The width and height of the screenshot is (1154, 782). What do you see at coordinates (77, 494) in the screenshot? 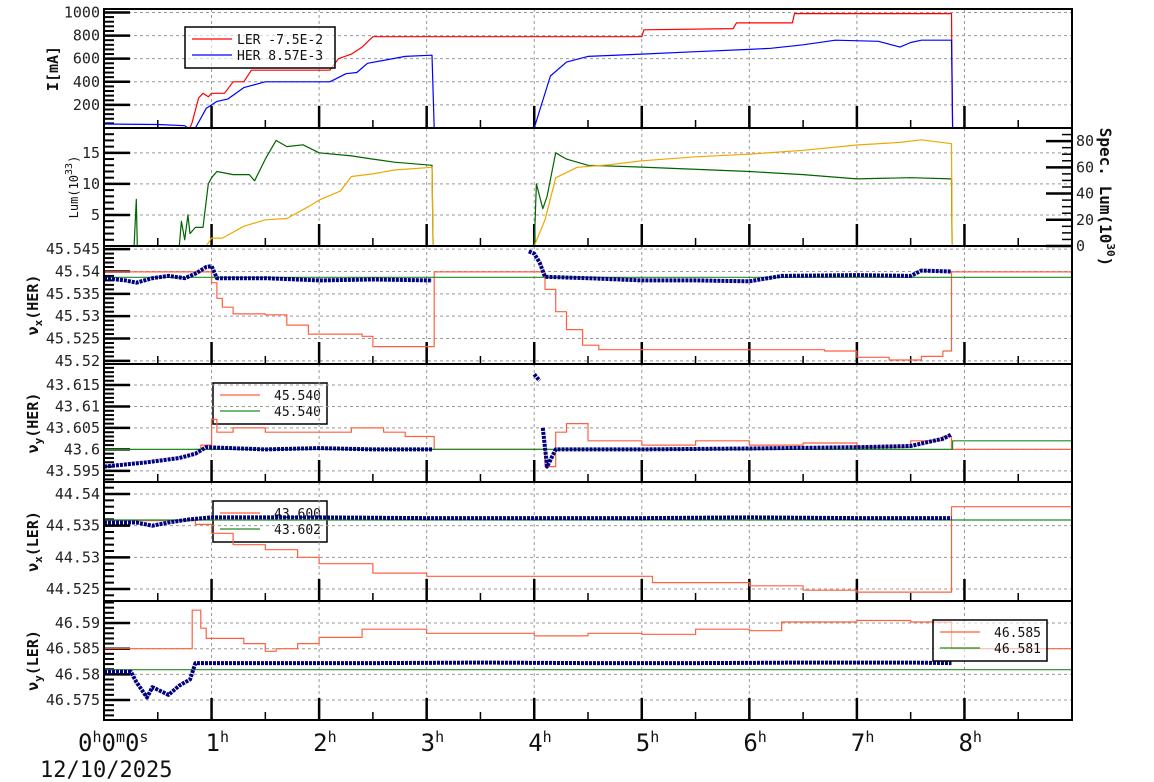
I see `y-tick-label: 44.54` at bounding box center [77, 494].